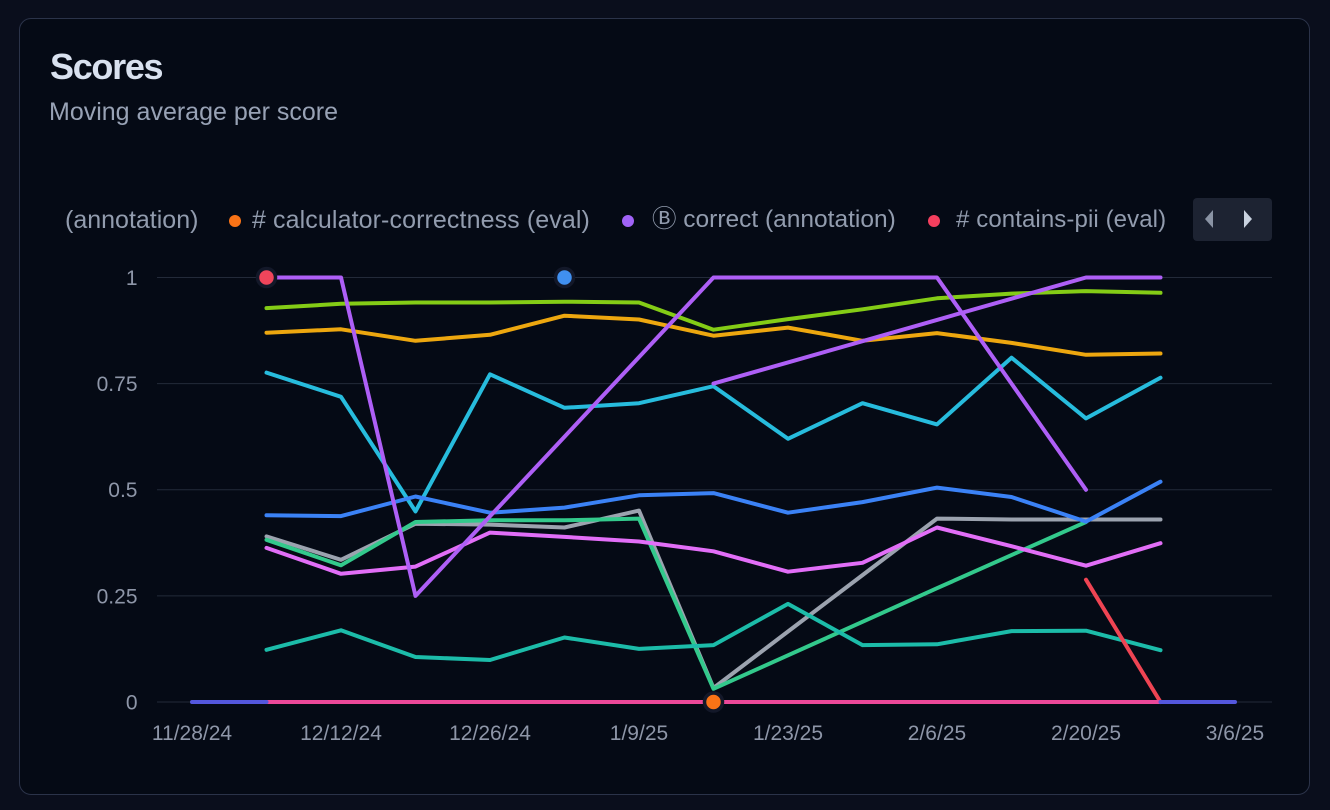 Image resolution: width=1330 pixels, height=810 pixels. What do you see at coordinates (639, 733) in the screenshot?
I see `svg-text: 1/9/25` at bounding box center [639, 733].